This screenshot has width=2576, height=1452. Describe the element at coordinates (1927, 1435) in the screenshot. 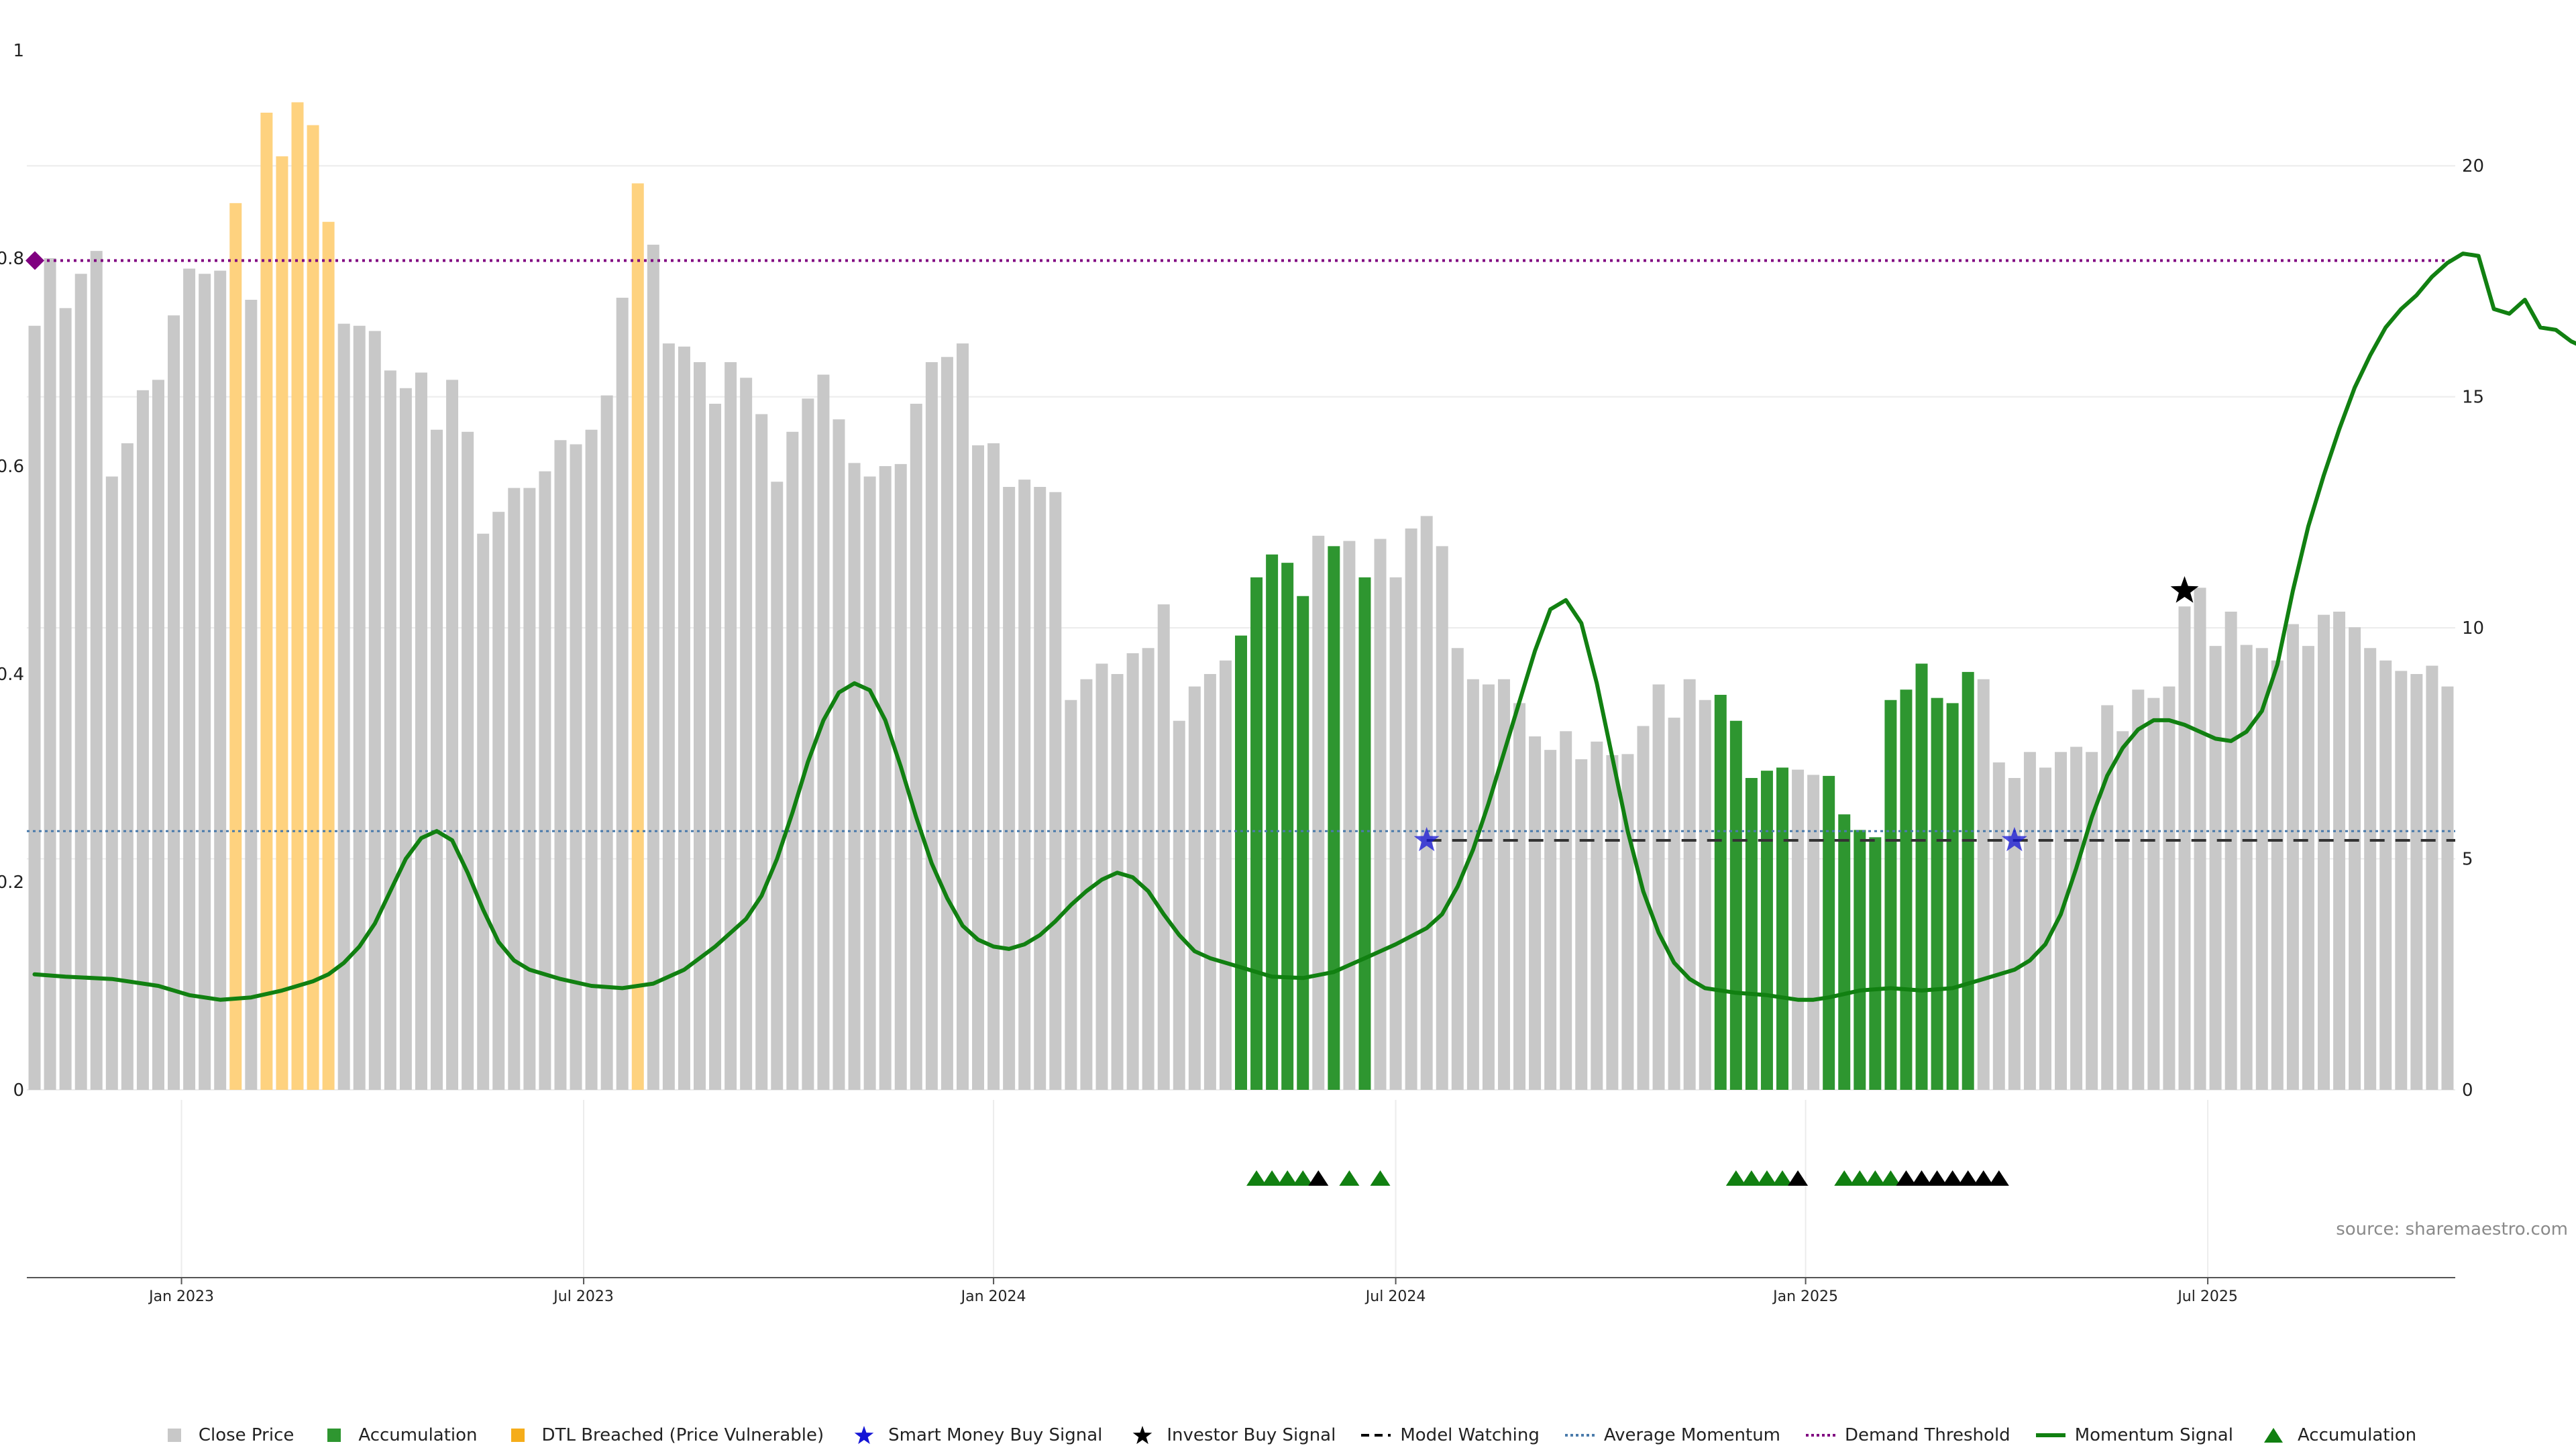

I see `legend-label: Demand Threshold` at that location.